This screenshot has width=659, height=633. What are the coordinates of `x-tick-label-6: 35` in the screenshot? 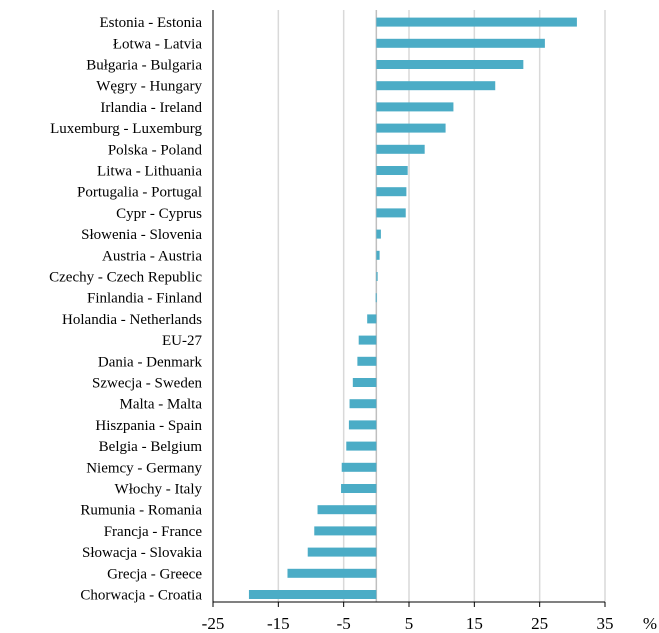 It's located at (605, 623).